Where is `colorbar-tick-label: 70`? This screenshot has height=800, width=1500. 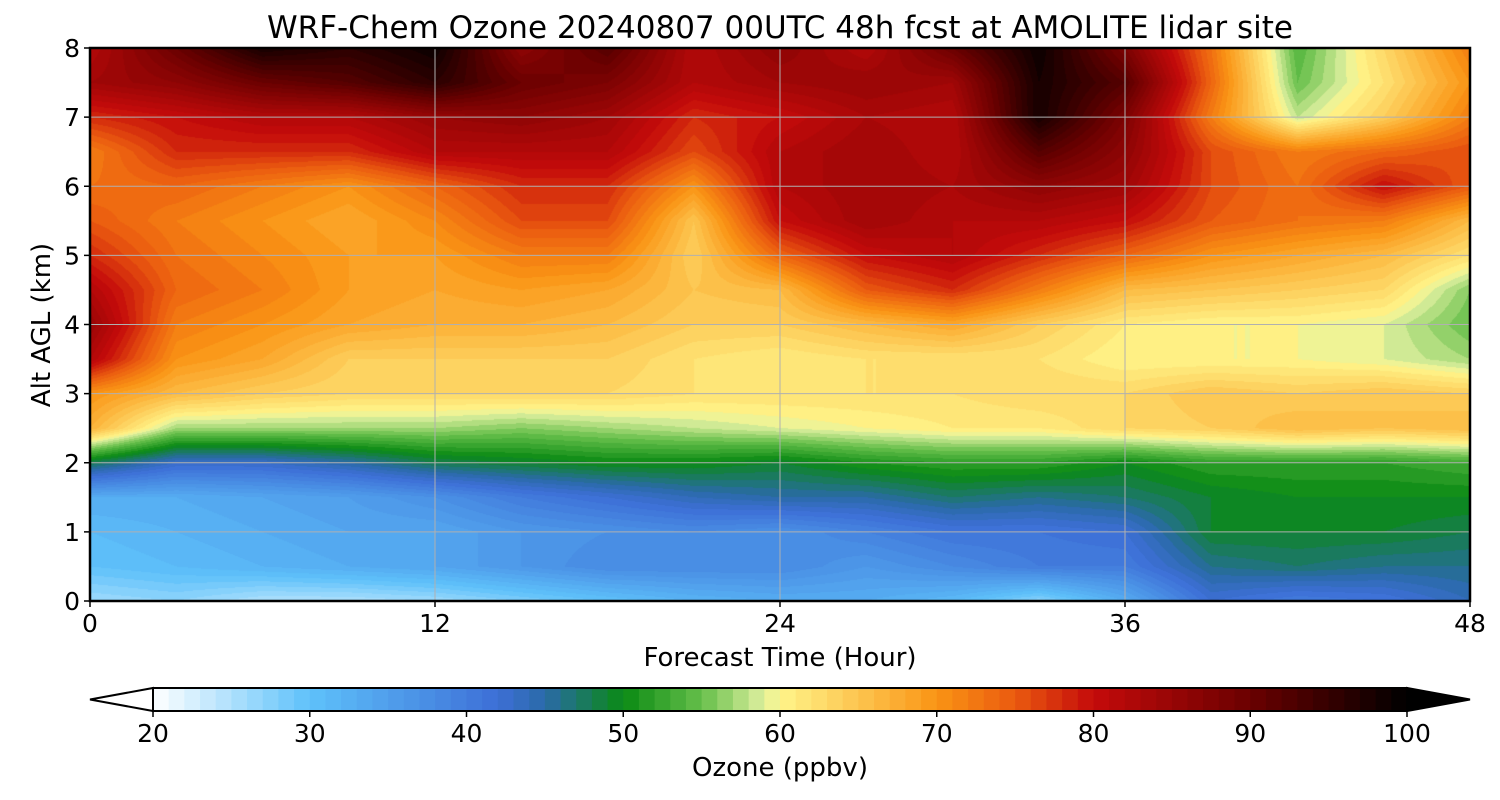
colorbar-tick-label: 70 is located at coordinates (937, 733).